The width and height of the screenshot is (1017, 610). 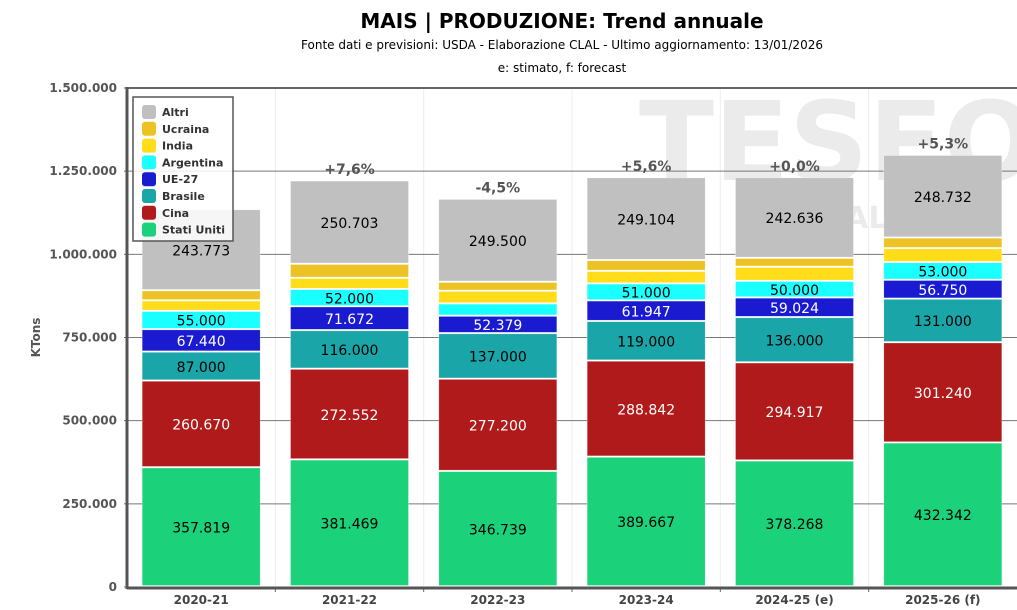 I want to click on y-axis-label: KTons, so click(x=36, y=338).